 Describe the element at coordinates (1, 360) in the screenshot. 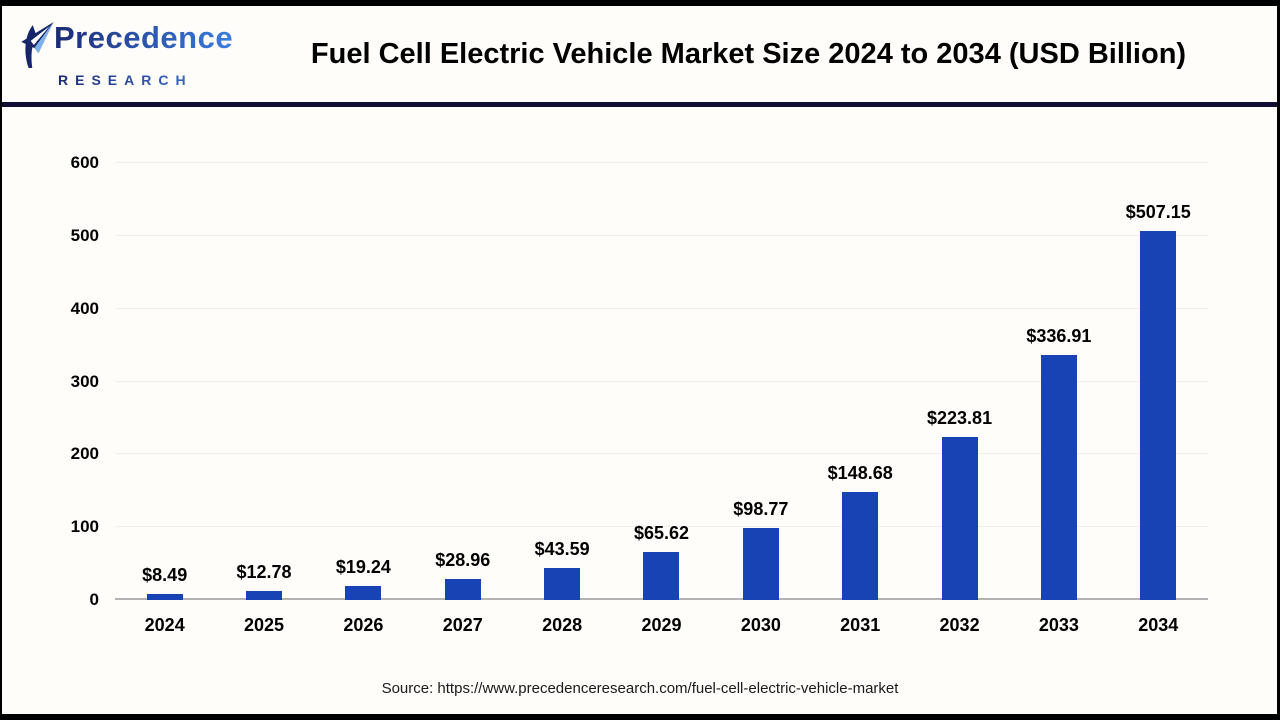

I see `frame-border-left` at that location.